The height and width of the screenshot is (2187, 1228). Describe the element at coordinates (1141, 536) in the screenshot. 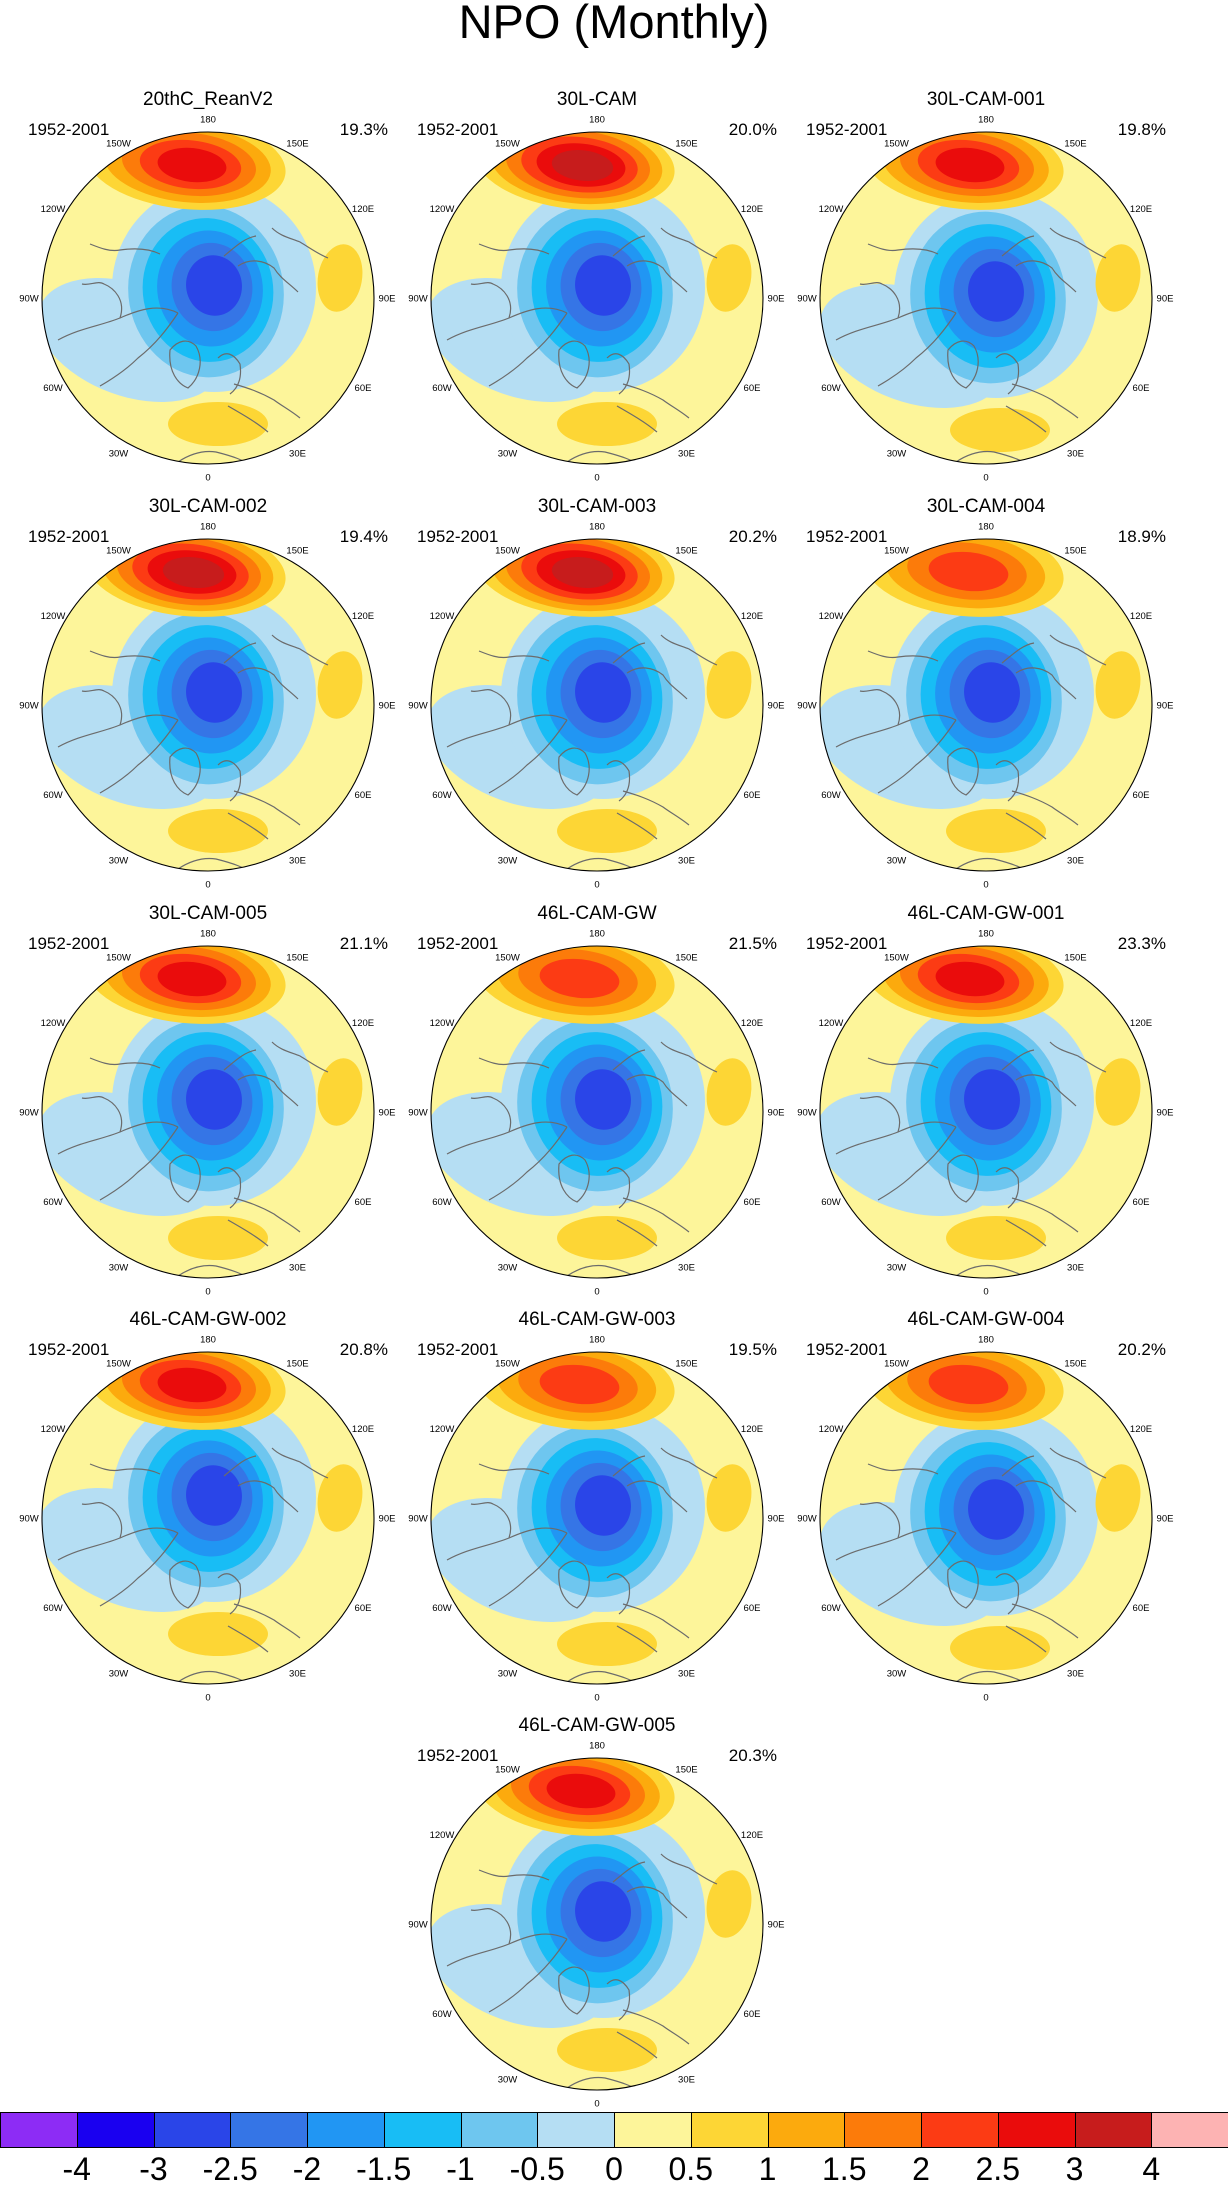

I see `panel-variance-pct: 18.9%` at that location.